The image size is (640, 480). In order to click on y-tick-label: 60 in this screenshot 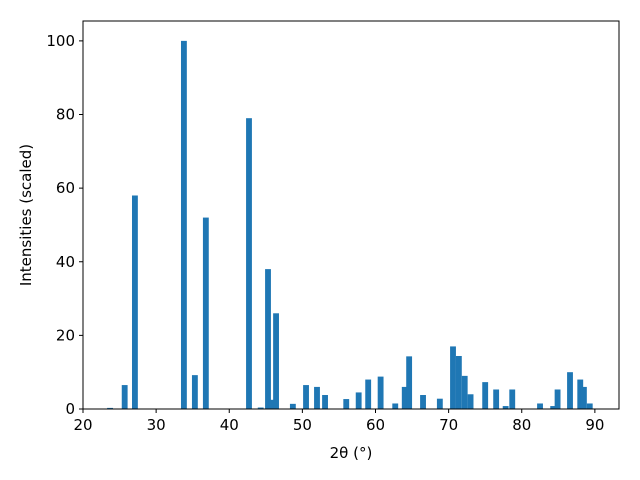, I will do `click(65, 188)`.